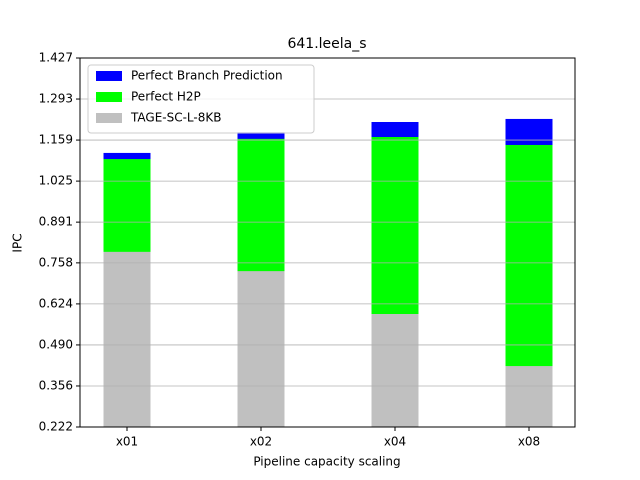 The width and height of the screenshot is (640, 480). I want to click on x-tick-label: x08, so click(529, 442).